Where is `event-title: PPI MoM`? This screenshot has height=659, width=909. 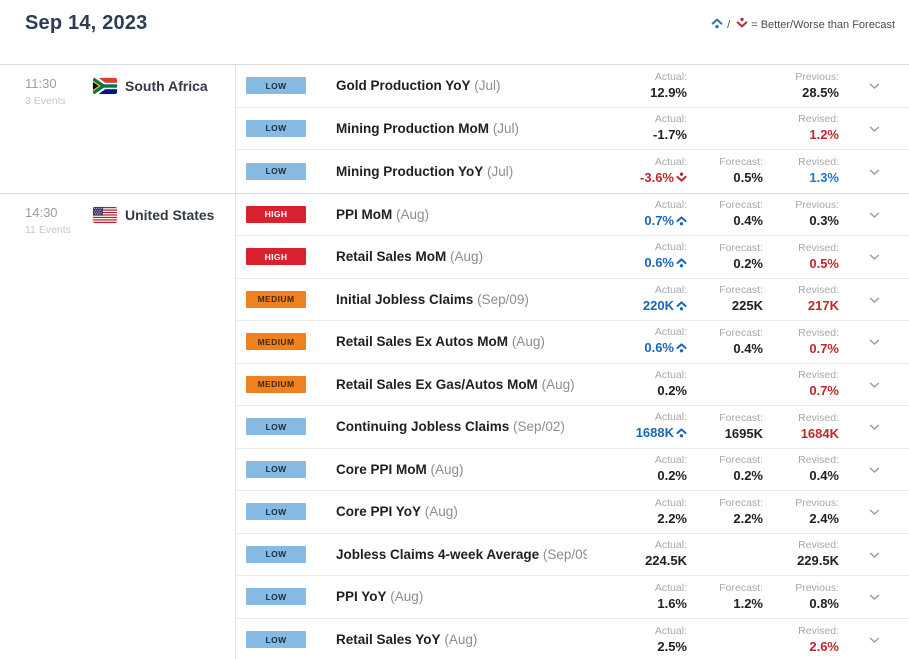 event-title: PPI MoM is located at coordinates (364, 214).